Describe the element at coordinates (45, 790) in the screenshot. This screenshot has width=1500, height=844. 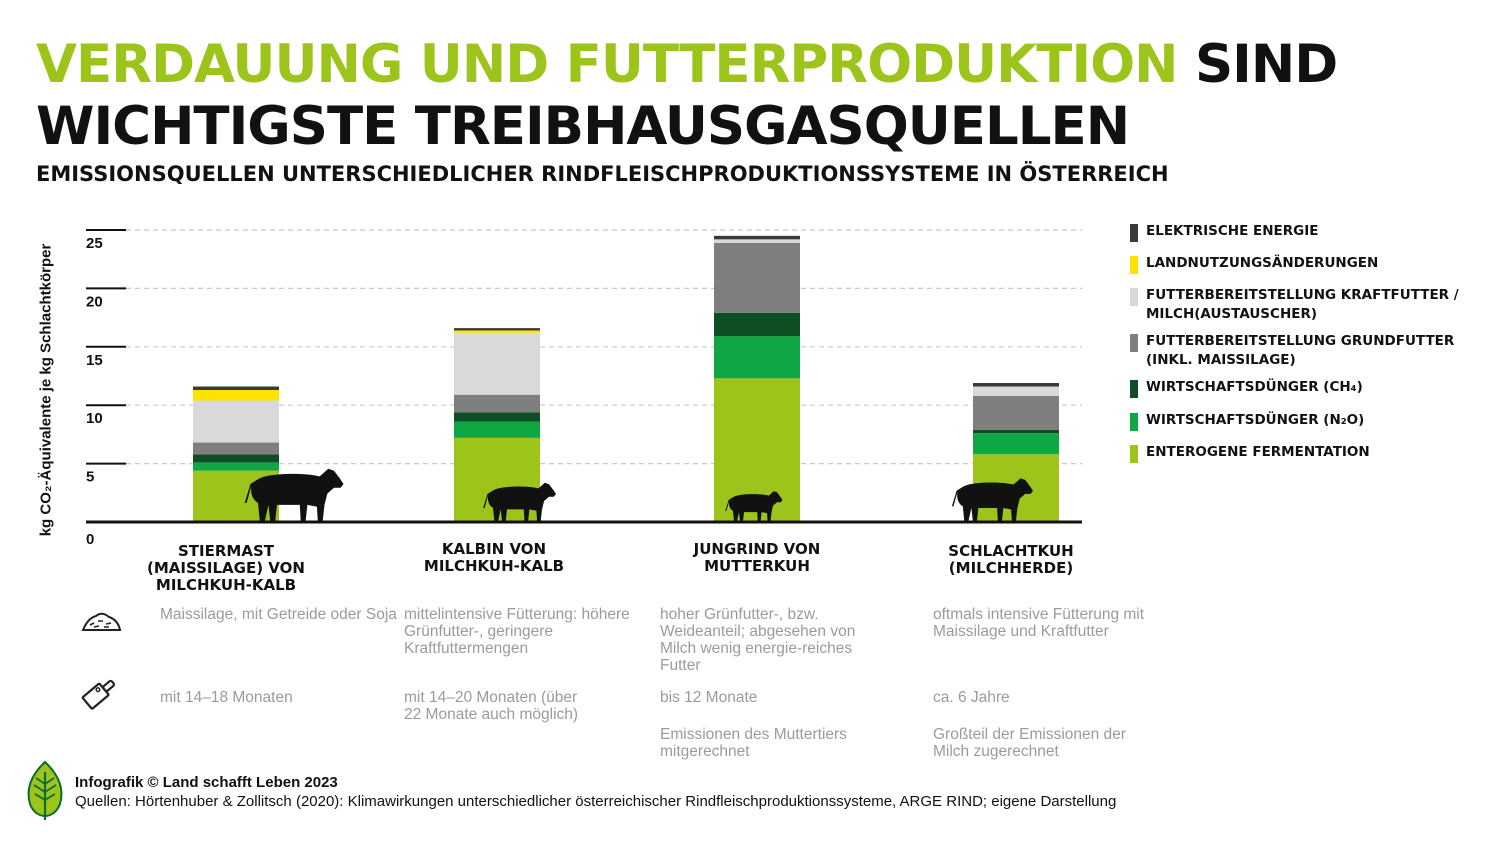
I see `land-schafft-leben-logo-icon` at that location.